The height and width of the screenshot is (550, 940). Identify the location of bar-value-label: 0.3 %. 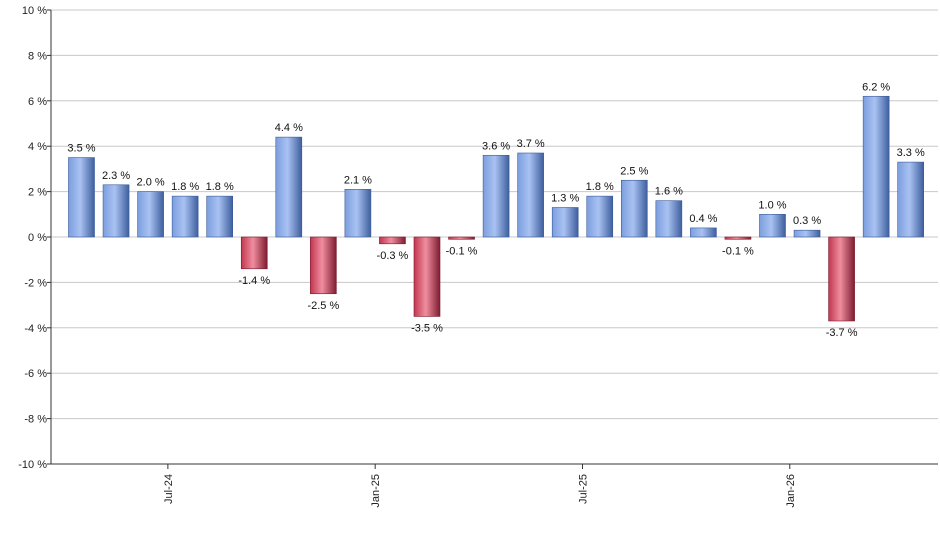
(807, 221).